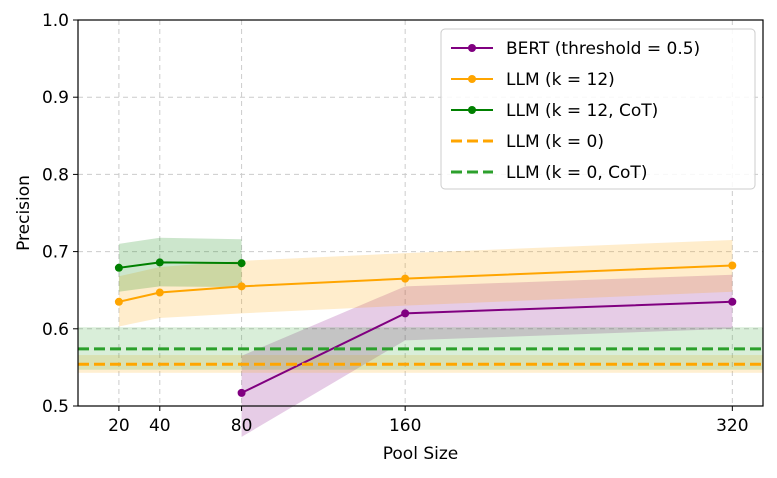  Describe the element at coordinates (180, 264) in the screenshot. I see `llm-k-12-cot-band` at that location.